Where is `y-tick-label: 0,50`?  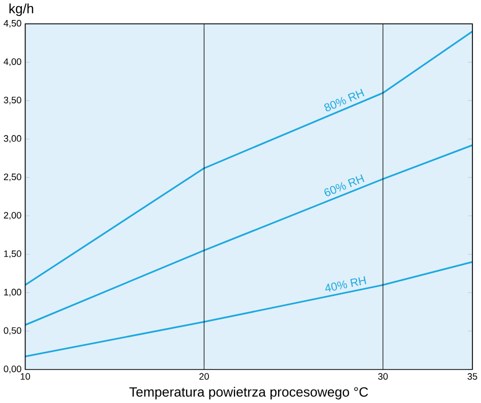
y-tick-label: 0,50 is located at coordinates (13, 331).